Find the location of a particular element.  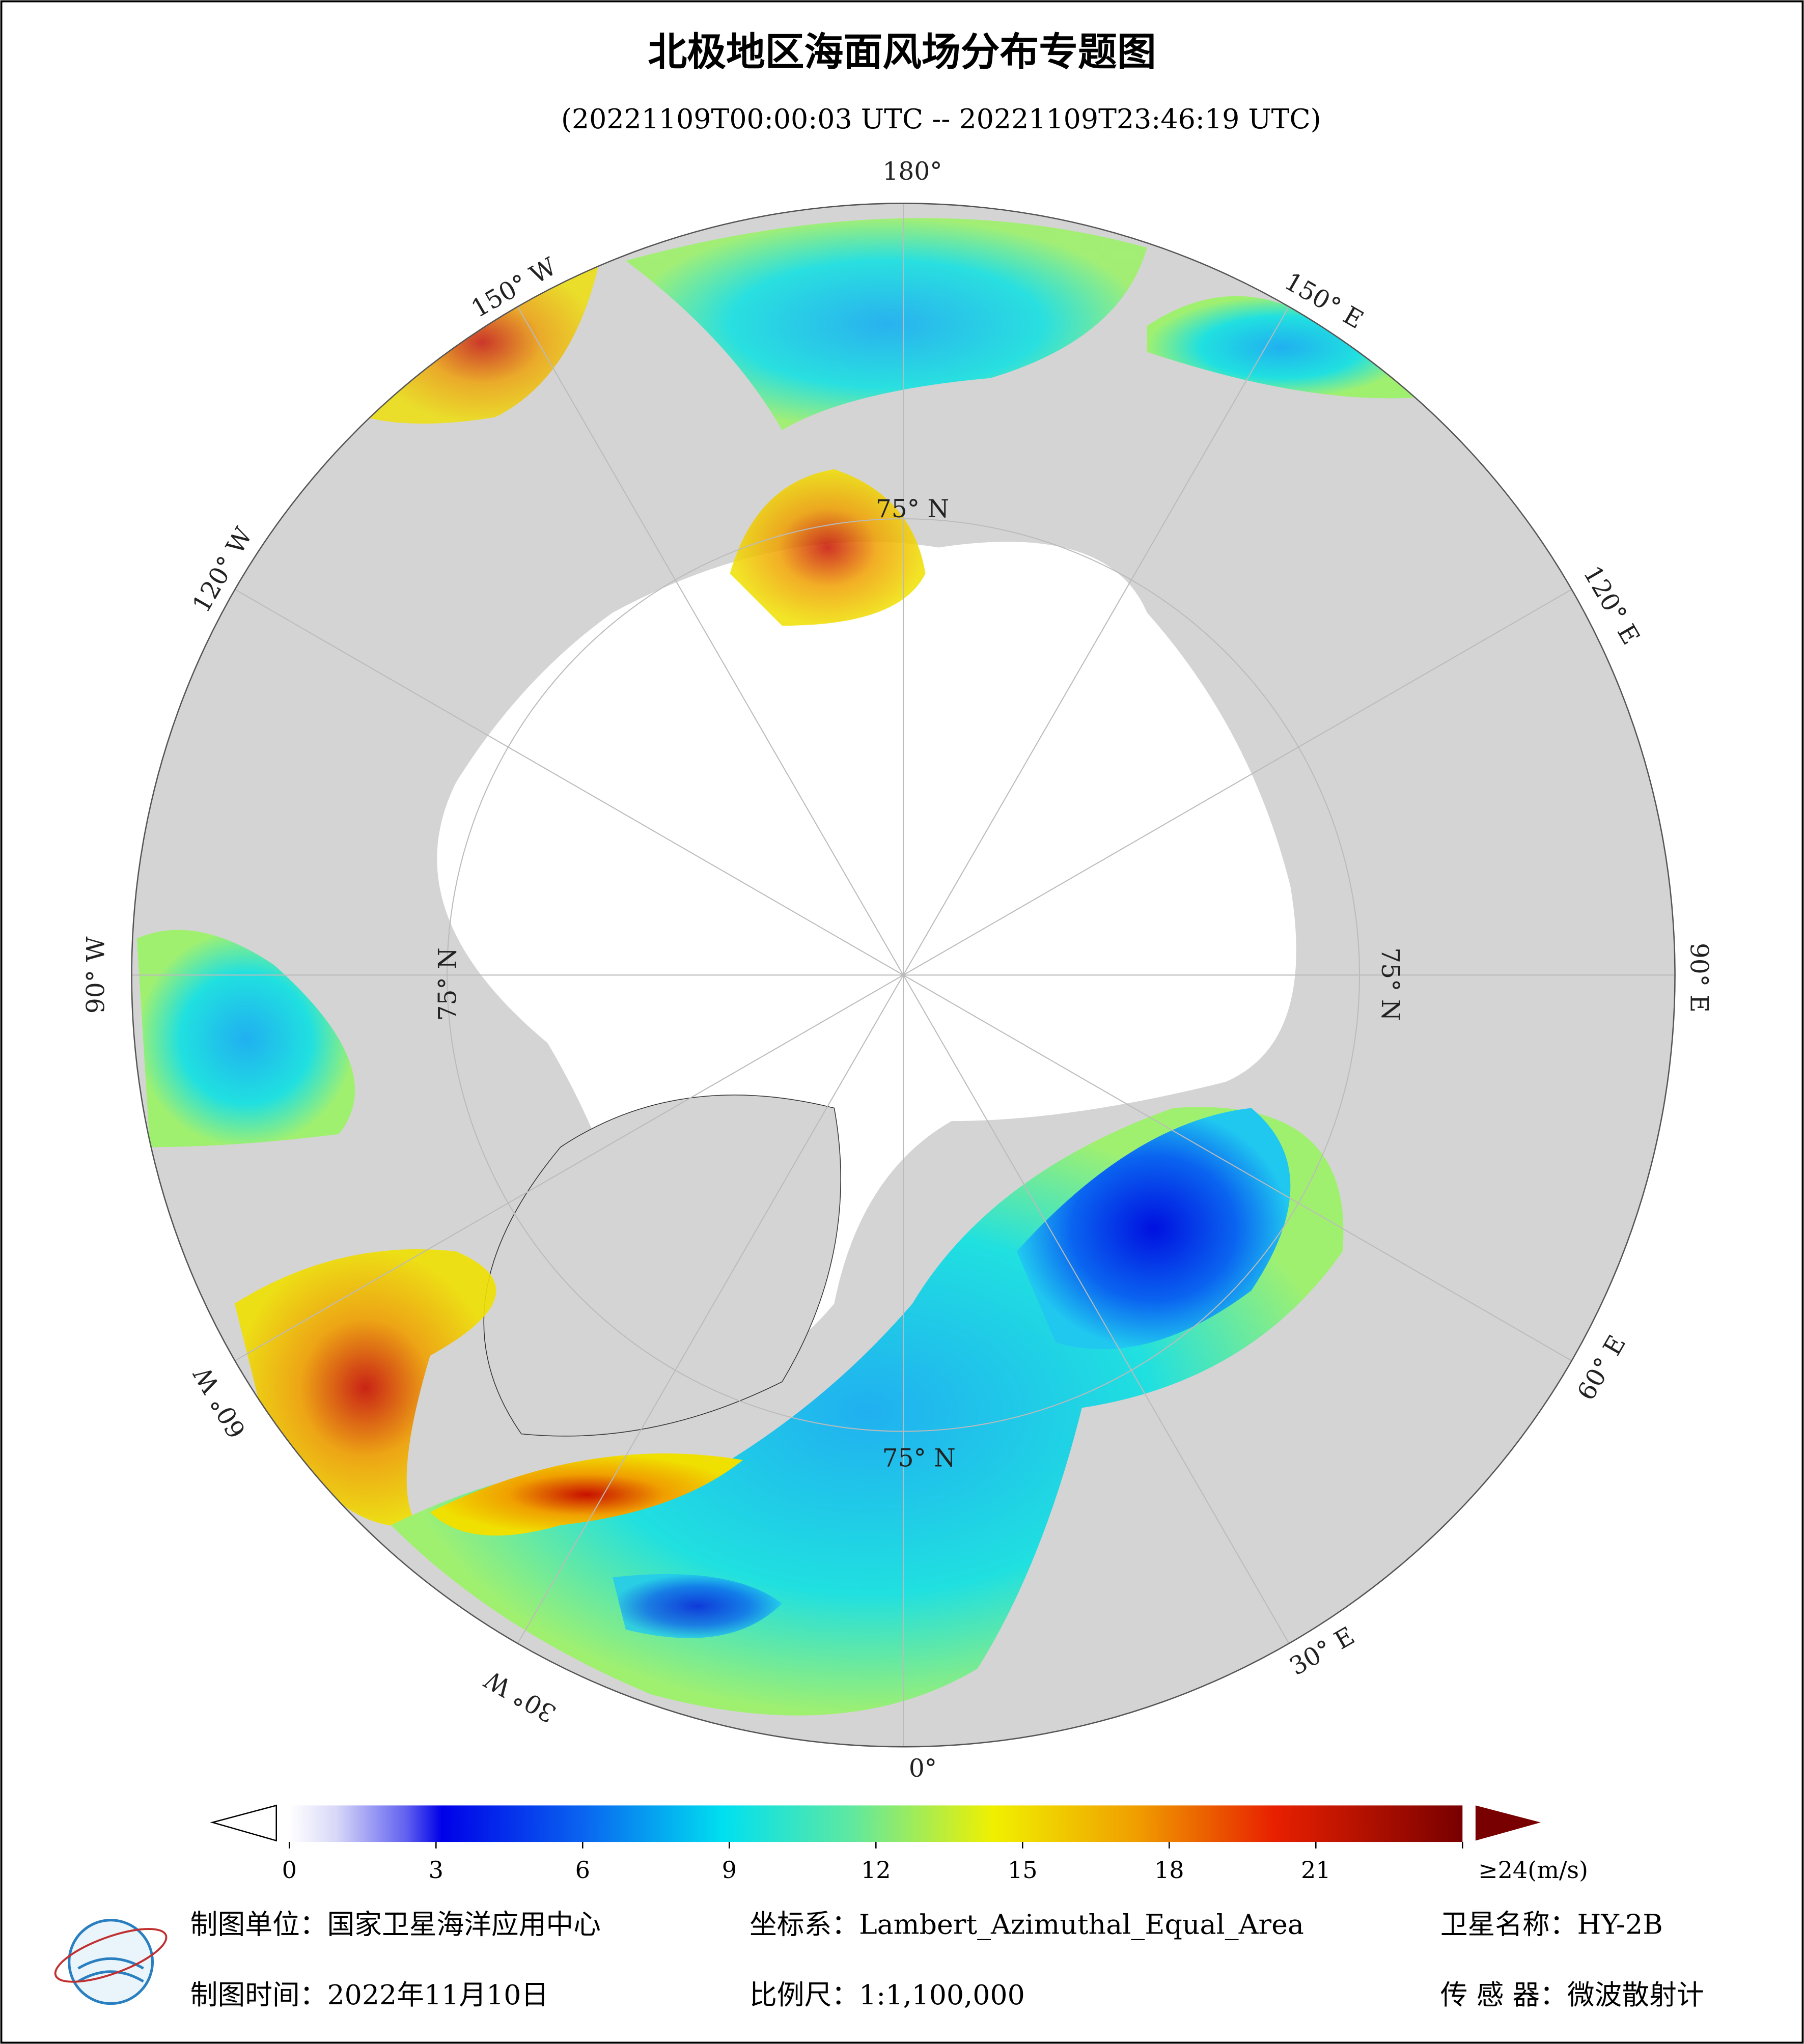

longitude-label: 0° is located at coordinates (923, 1768).